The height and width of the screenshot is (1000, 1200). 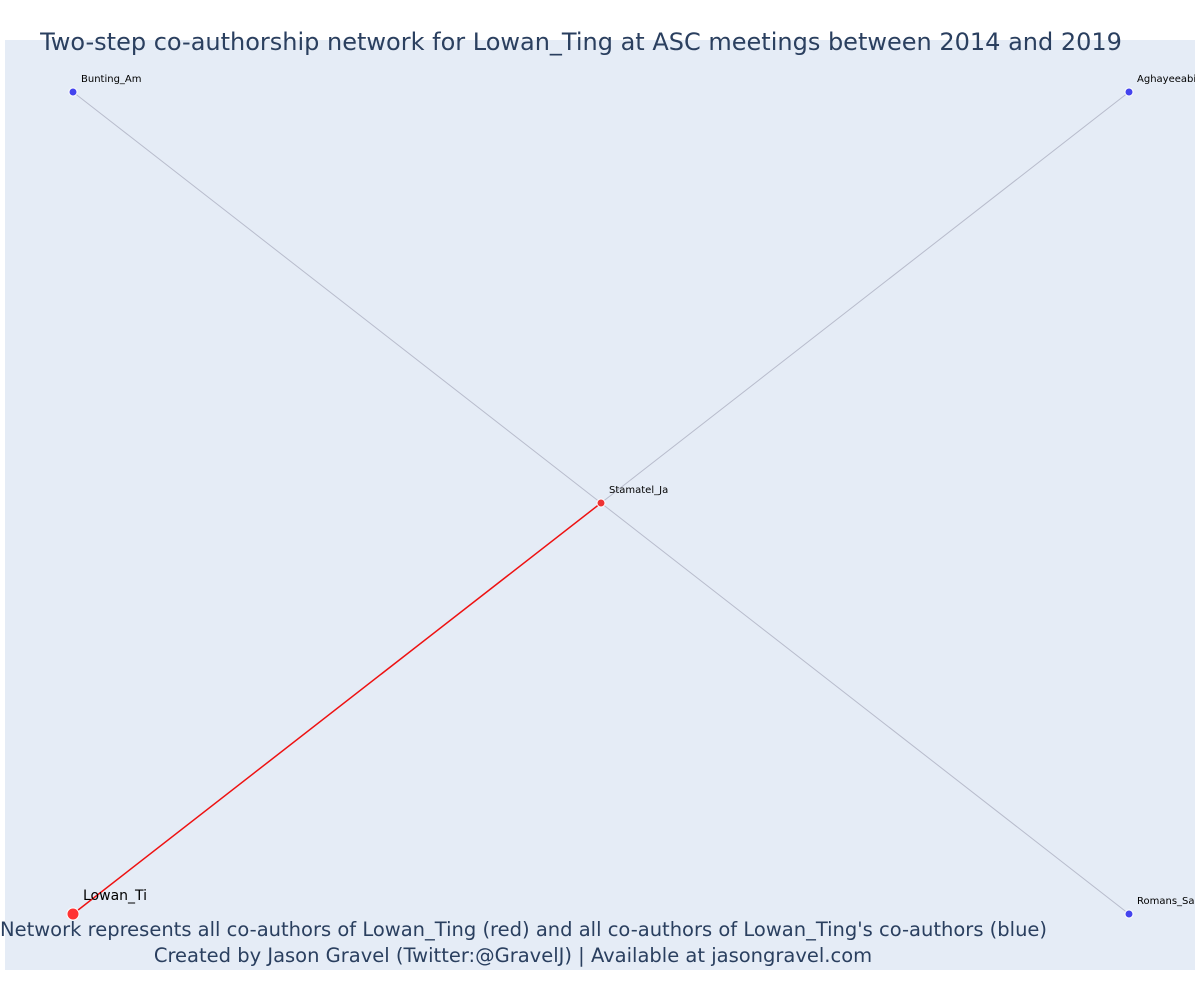 What do you see at coordinates (115, 896) in the screenshot?
I see `node-label-Lowan_Ti: Lowan_Ti` at bounding box center [115, 896].